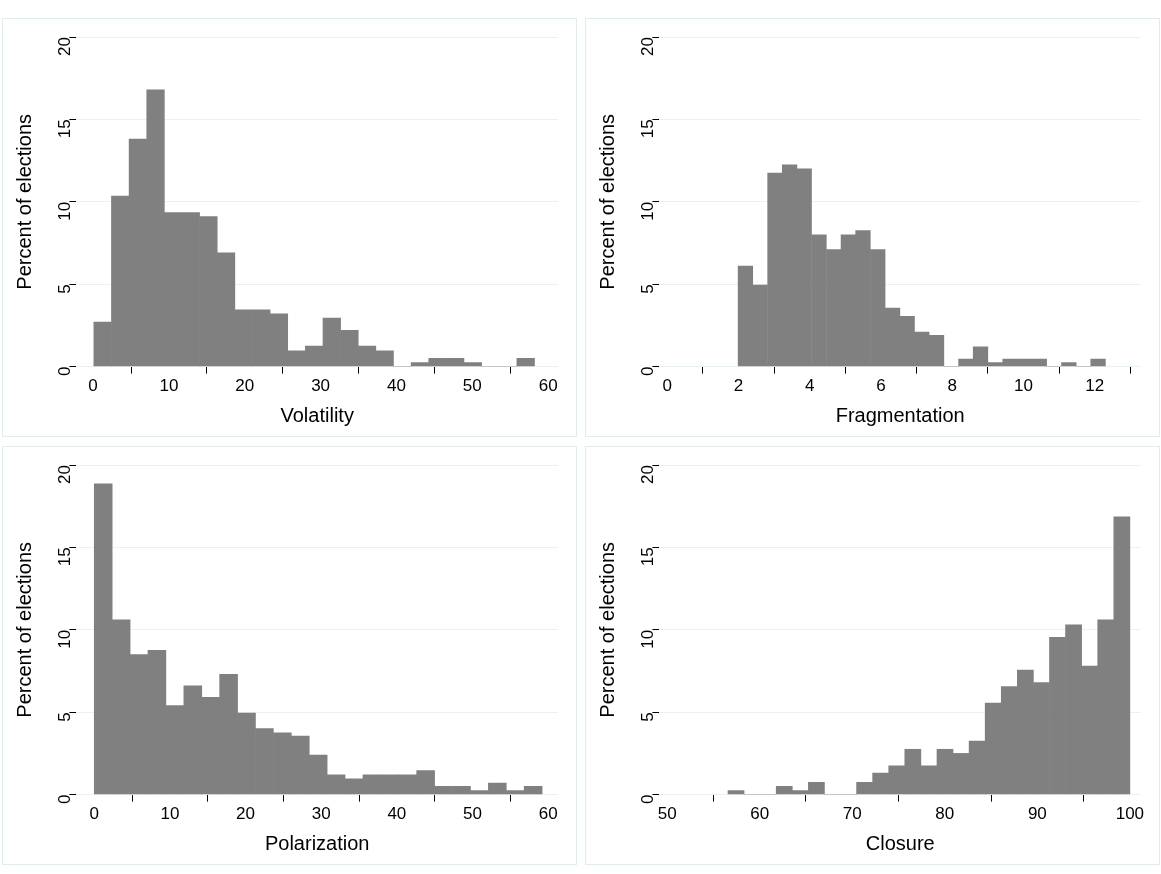  Describe the element at coordinates (738, 386) in the screenshot. I see `x-tick-label: 2` at that location.